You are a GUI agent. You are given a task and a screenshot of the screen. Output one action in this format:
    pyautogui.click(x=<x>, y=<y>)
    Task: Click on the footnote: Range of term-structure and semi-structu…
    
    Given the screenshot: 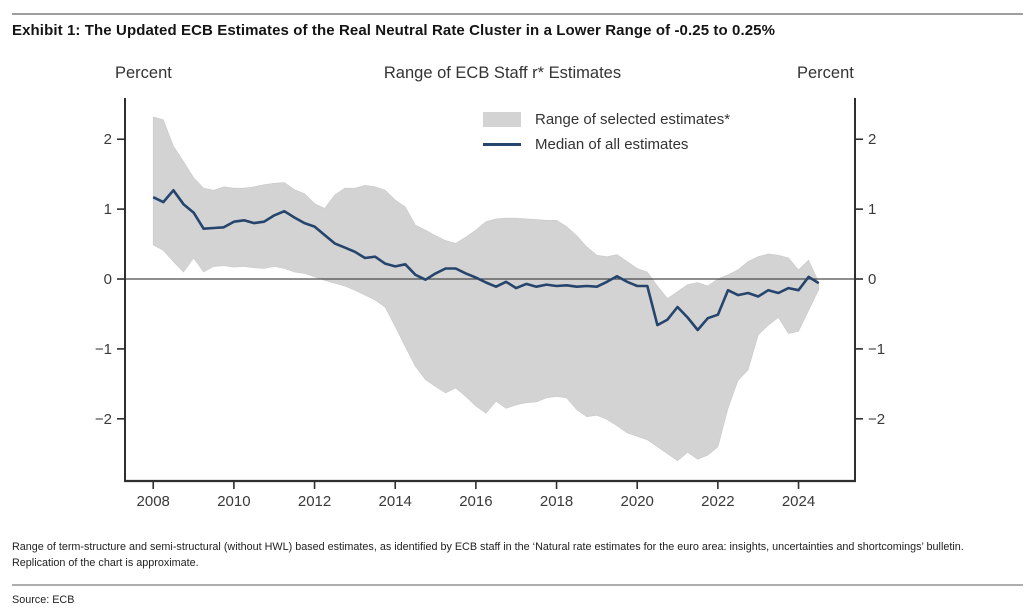 What is the action you would take?
    pyautogui.click(x=518, y=555)
    